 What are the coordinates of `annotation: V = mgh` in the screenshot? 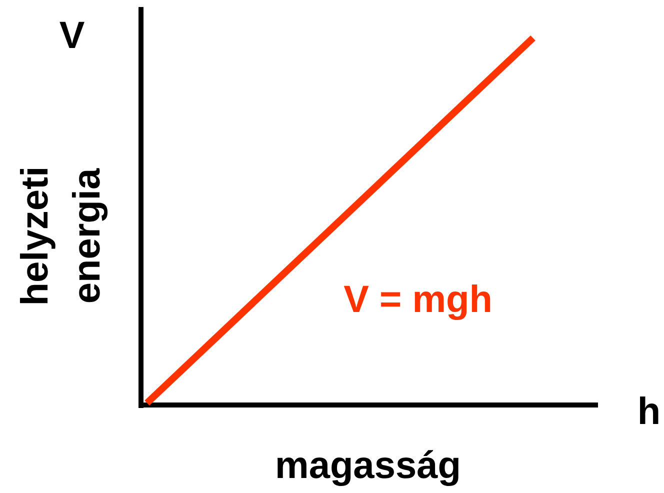 It's located at (418, 300).